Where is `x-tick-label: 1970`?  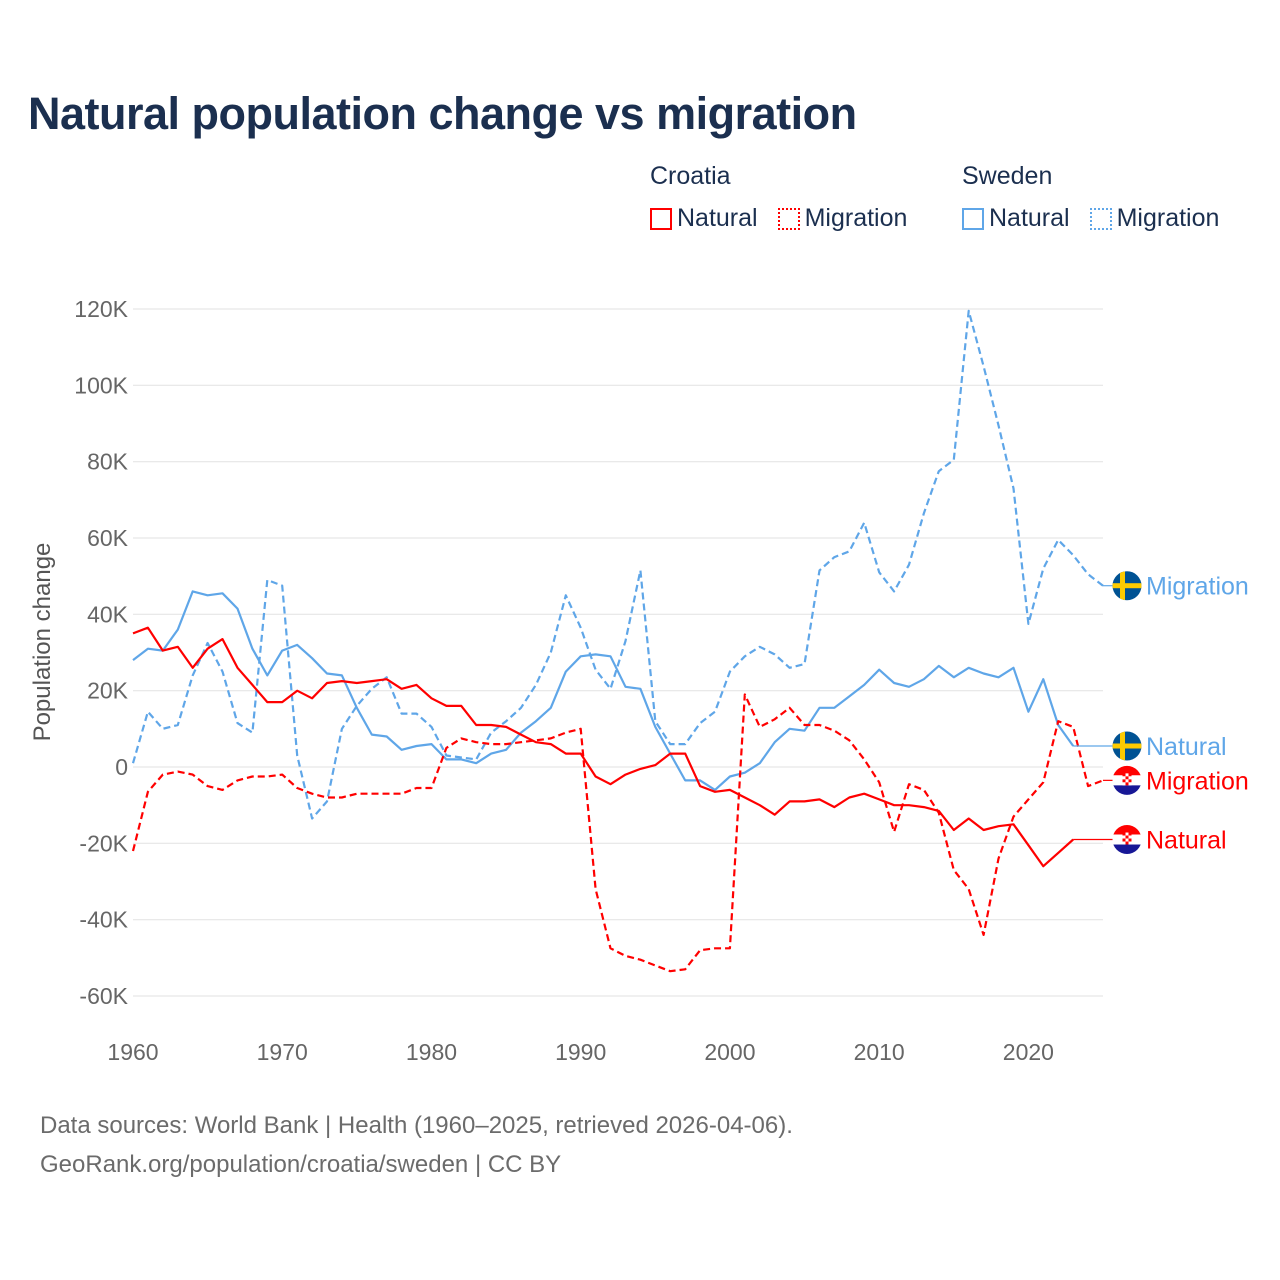
x-tick-label: 1970 is located at coordinates (282, 1052).